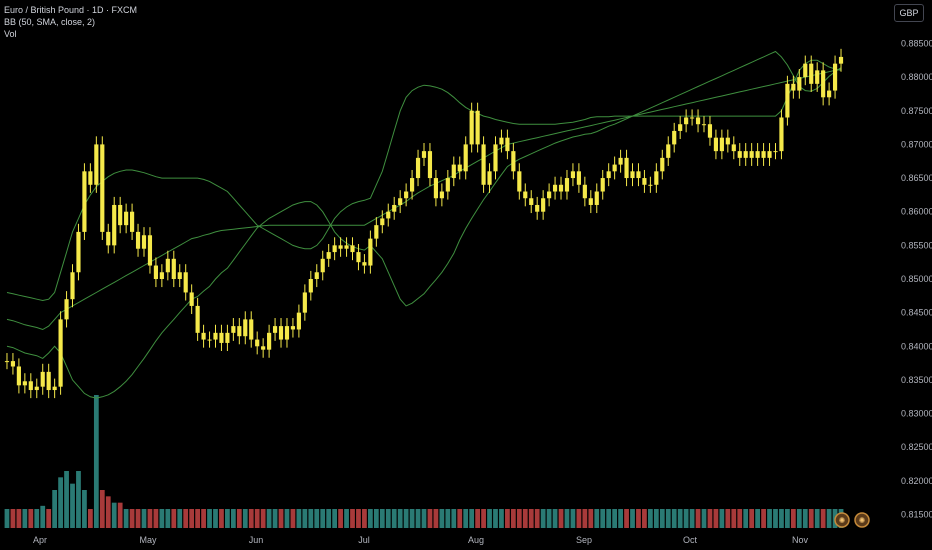 The width and height of the screenshot is (932, 550). I want to click on time-tick-label: Jun, so click(256, 540).